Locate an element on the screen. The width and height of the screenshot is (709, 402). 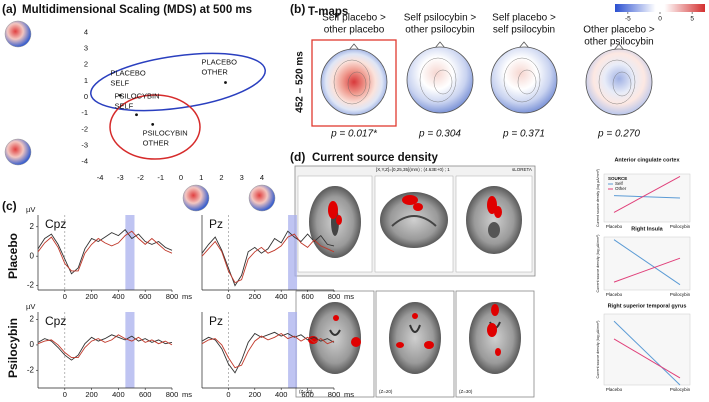
psilocybin-cluster is located at coordinates (155, 127).